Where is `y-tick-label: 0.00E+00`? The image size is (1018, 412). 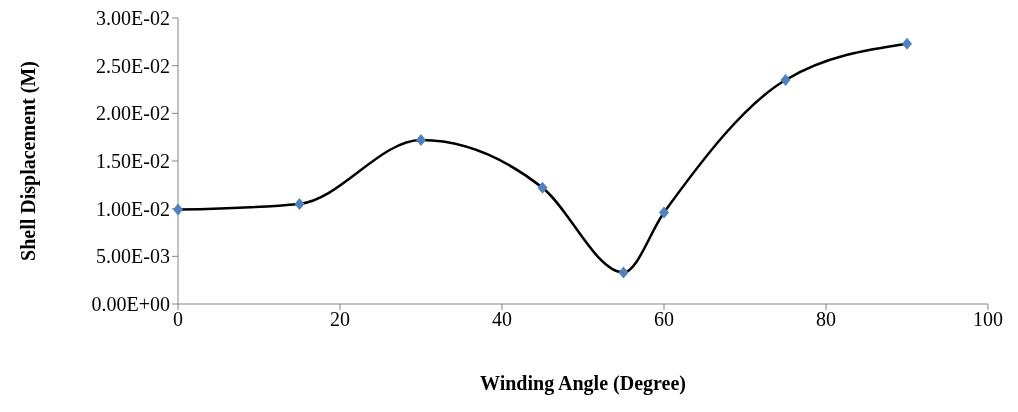
y-tick-label: 0.00E+00 is located at coordinates (130, 304).